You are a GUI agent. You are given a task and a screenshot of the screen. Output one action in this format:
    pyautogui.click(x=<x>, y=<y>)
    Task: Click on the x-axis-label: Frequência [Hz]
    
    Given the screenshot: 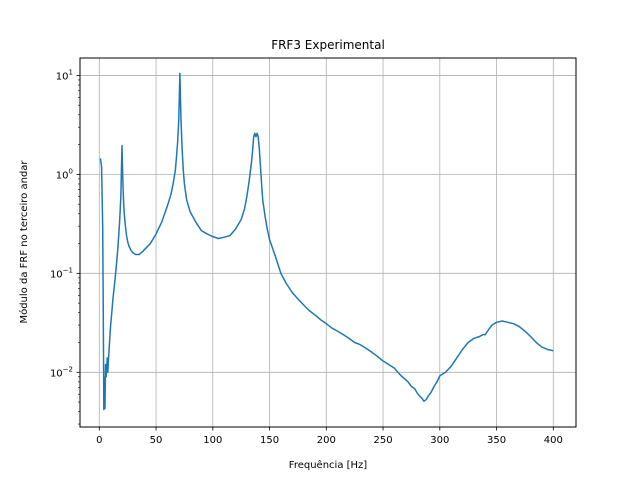 What is the action you would take?
    pyautogui.click(x=328, y=465)
    